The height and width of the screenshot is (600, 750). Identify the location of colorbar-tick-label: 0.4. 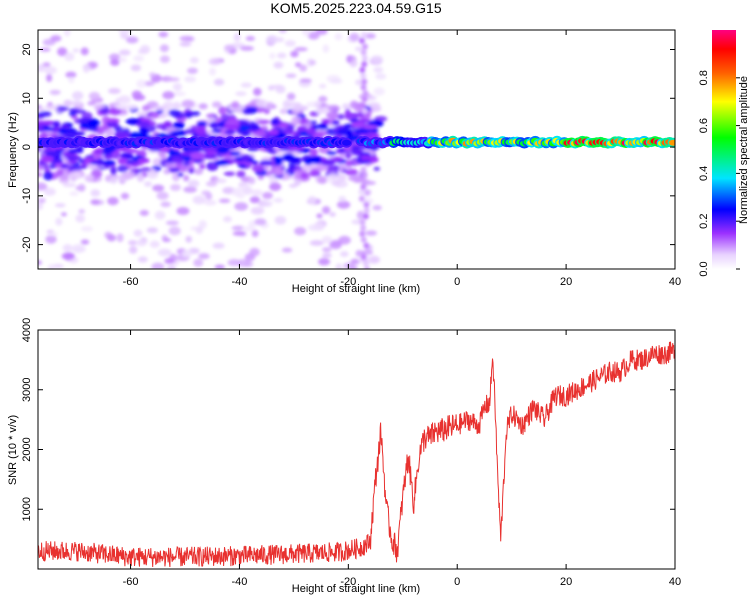
(704, 173).